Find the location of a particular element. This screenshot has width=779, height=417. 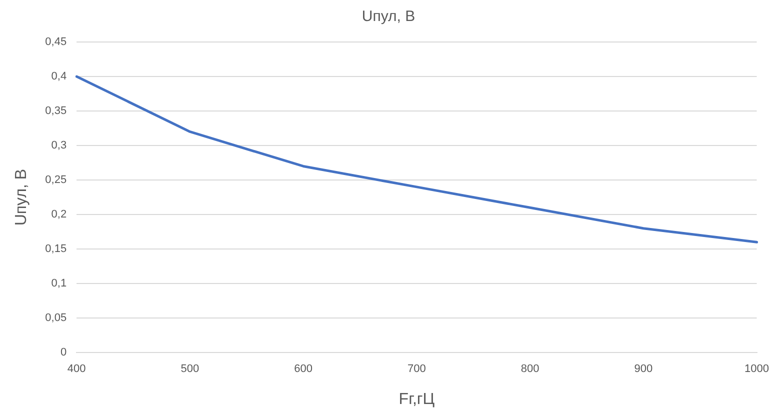

x-tick-label: 400 is located at coordinates (76, 369).